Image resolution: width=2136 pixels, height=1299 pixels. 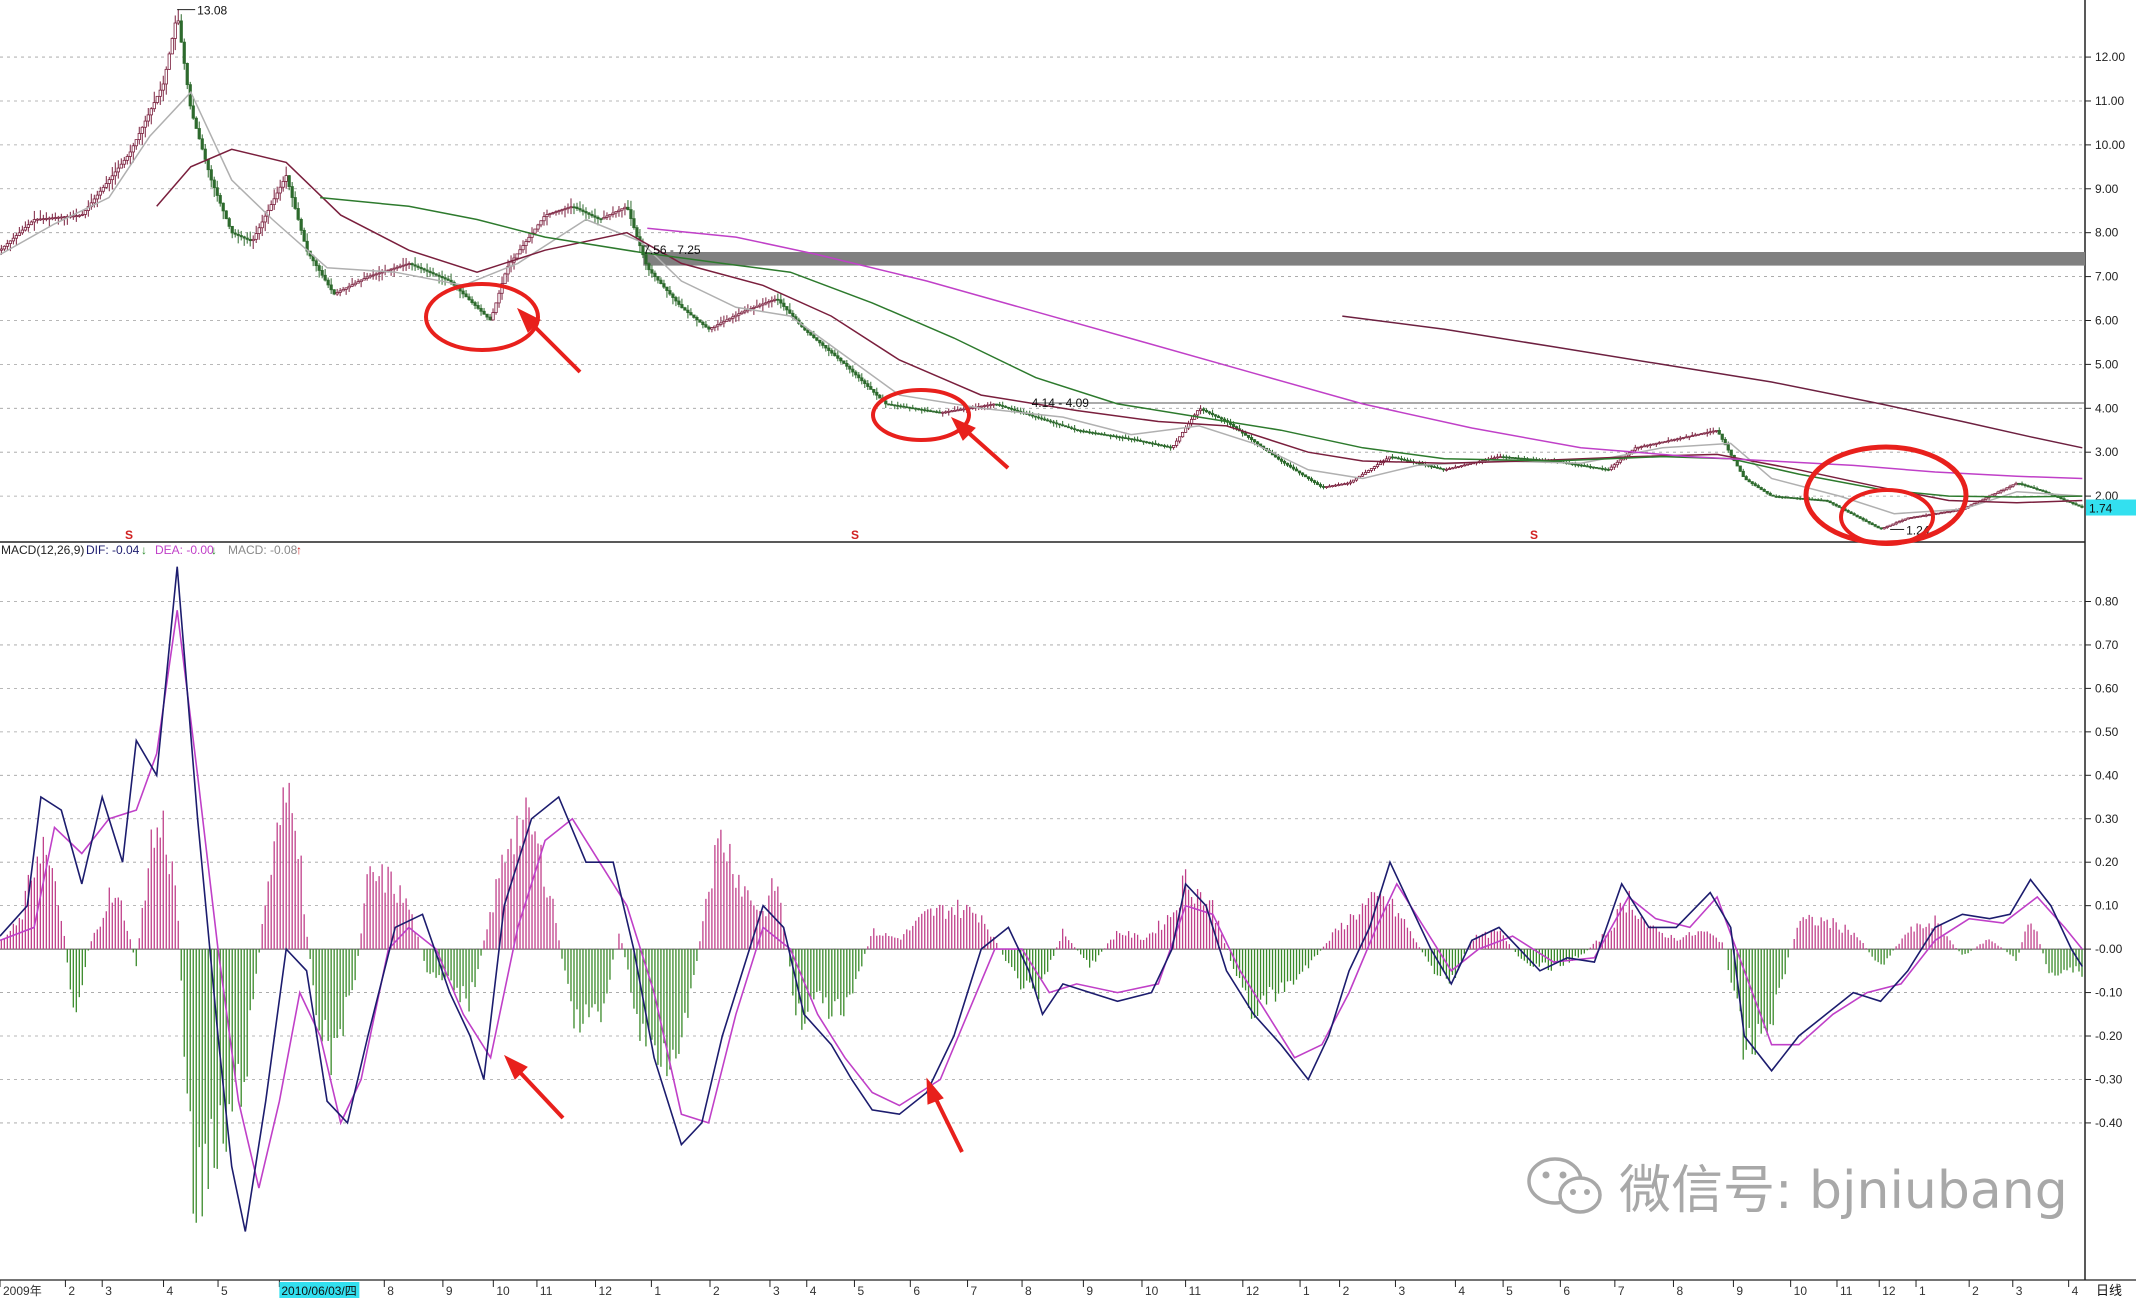 I want to click on date-cursor-label: 2010/06/03/四, so click(x=318, y=1291).